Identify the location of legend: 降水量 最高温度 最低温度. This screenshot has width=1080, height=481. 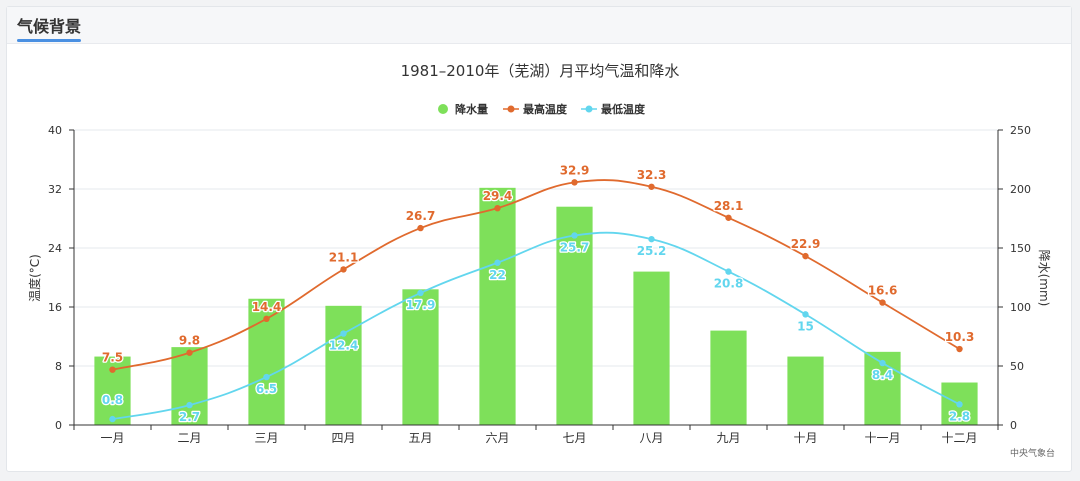
(542, 109).